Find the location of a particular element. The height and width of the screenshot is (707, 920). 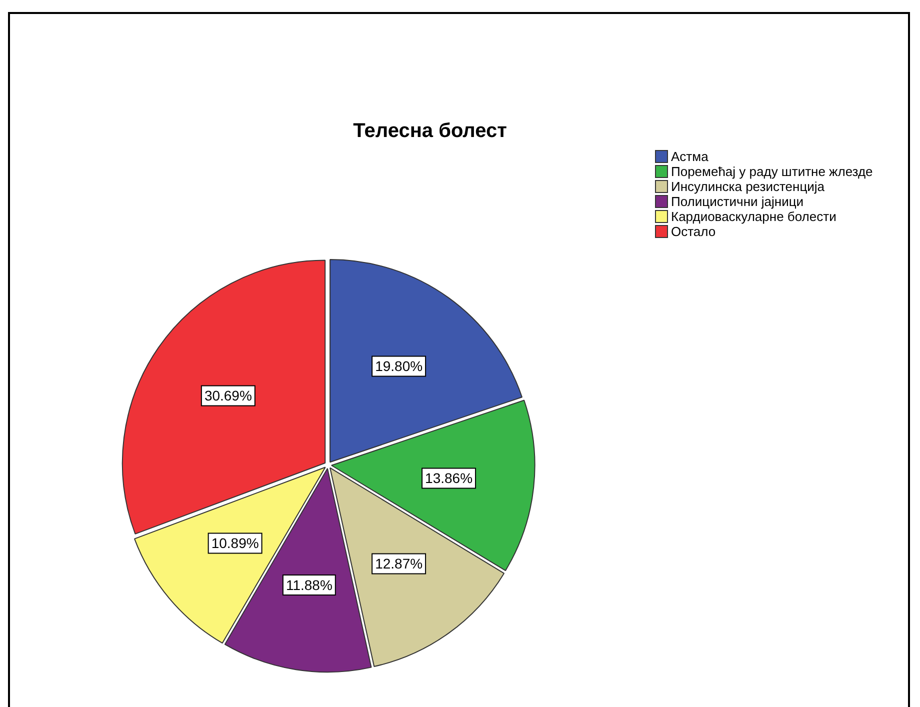

legend-label: Астма is located at coordinates (689, 156).